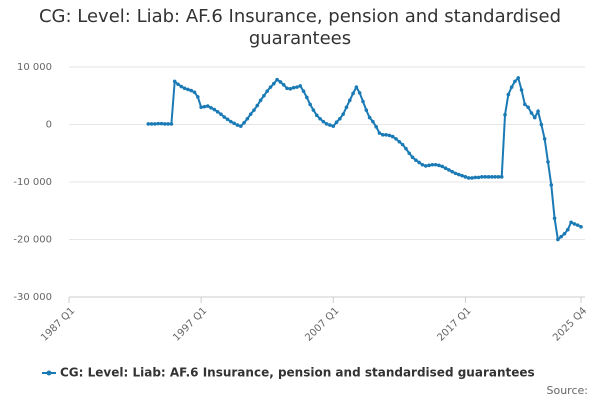 The height and width of the screenshot is (400, 600). I want to click on y-tick-label: -10 000, so click(32, 182).